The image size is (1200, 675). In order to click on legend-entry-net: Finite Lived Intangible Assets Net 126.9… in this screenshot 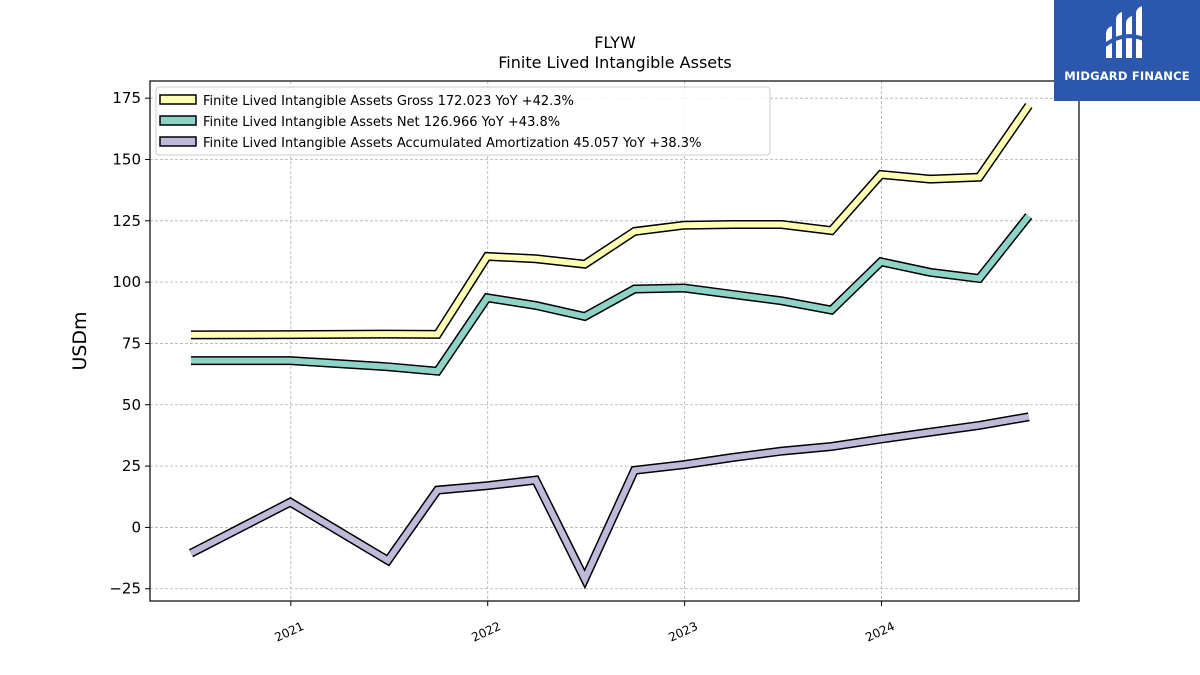, I will do `click(359, 122)`.